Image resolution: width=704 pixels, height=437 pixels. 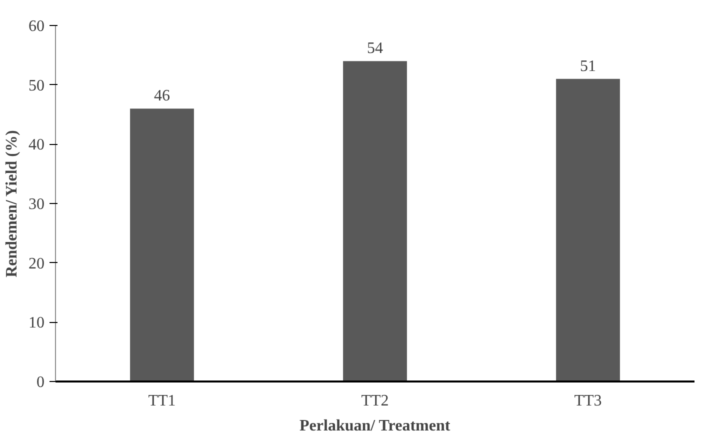 What do you see at coordinates (36, 263) in the screenshot?
I see `y-tick-label: 20` at bounding box center [36, 263].